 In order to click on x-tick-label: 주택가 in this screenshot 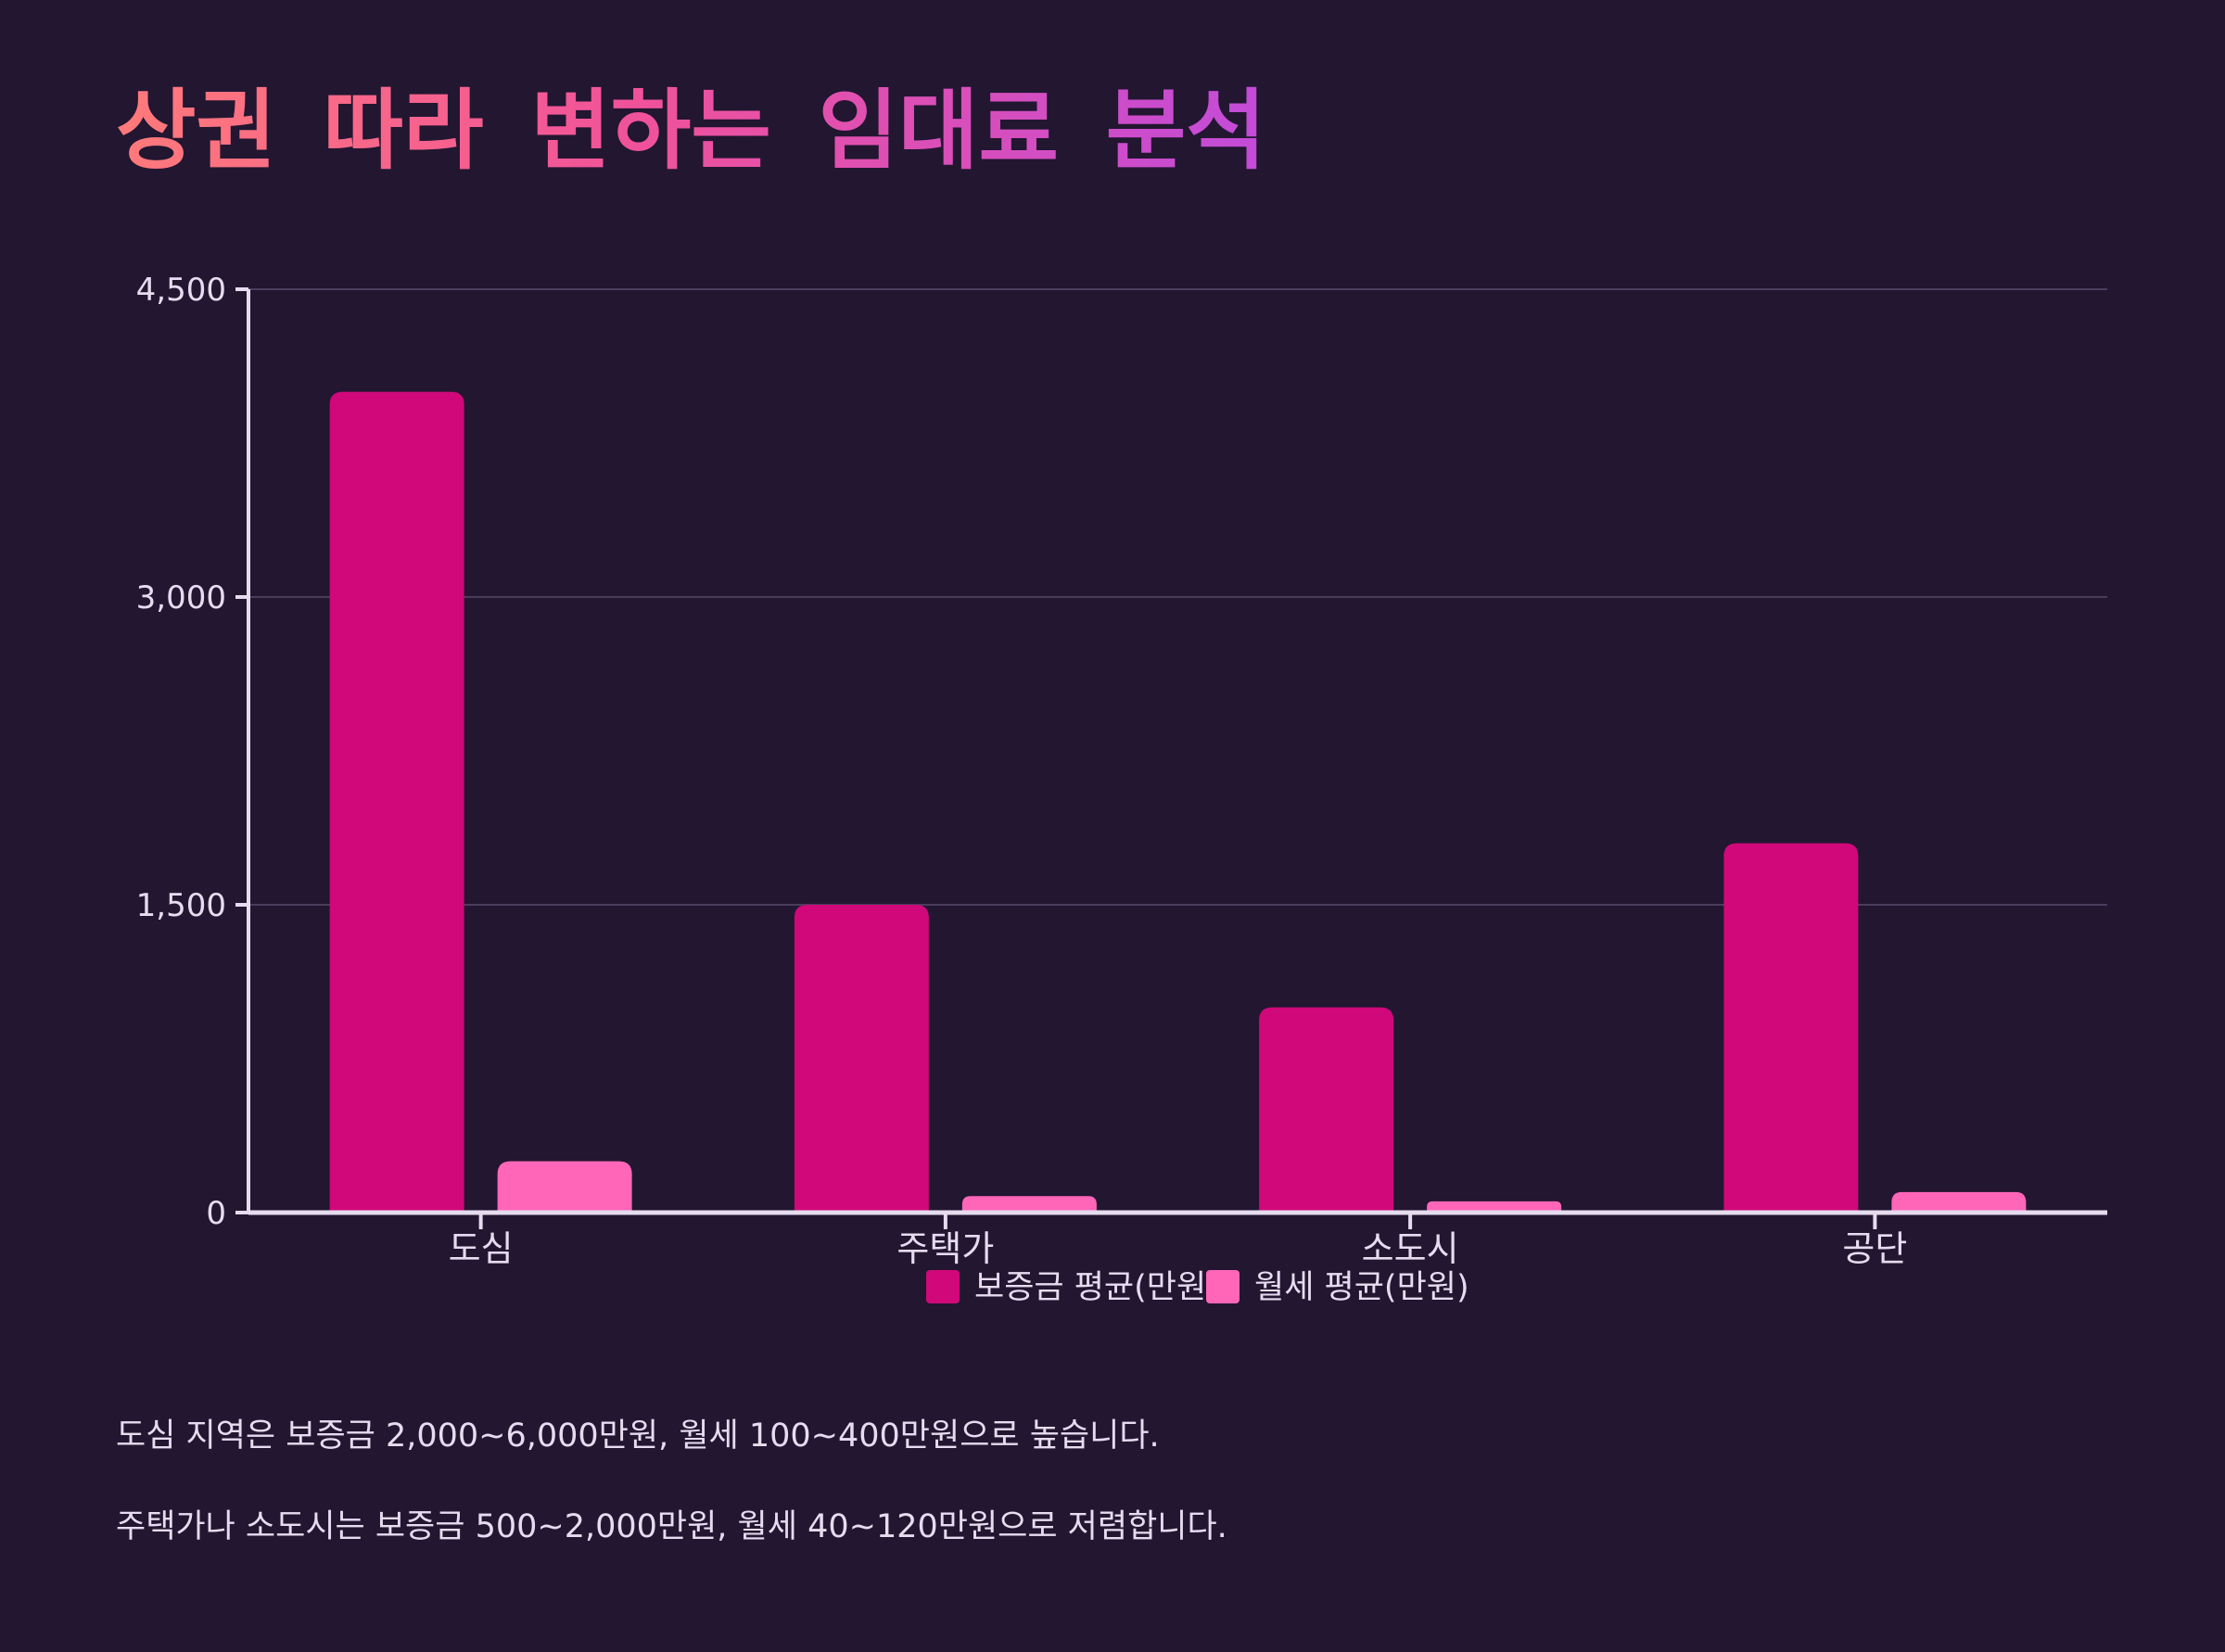, I will do `click(945, 1248)`.